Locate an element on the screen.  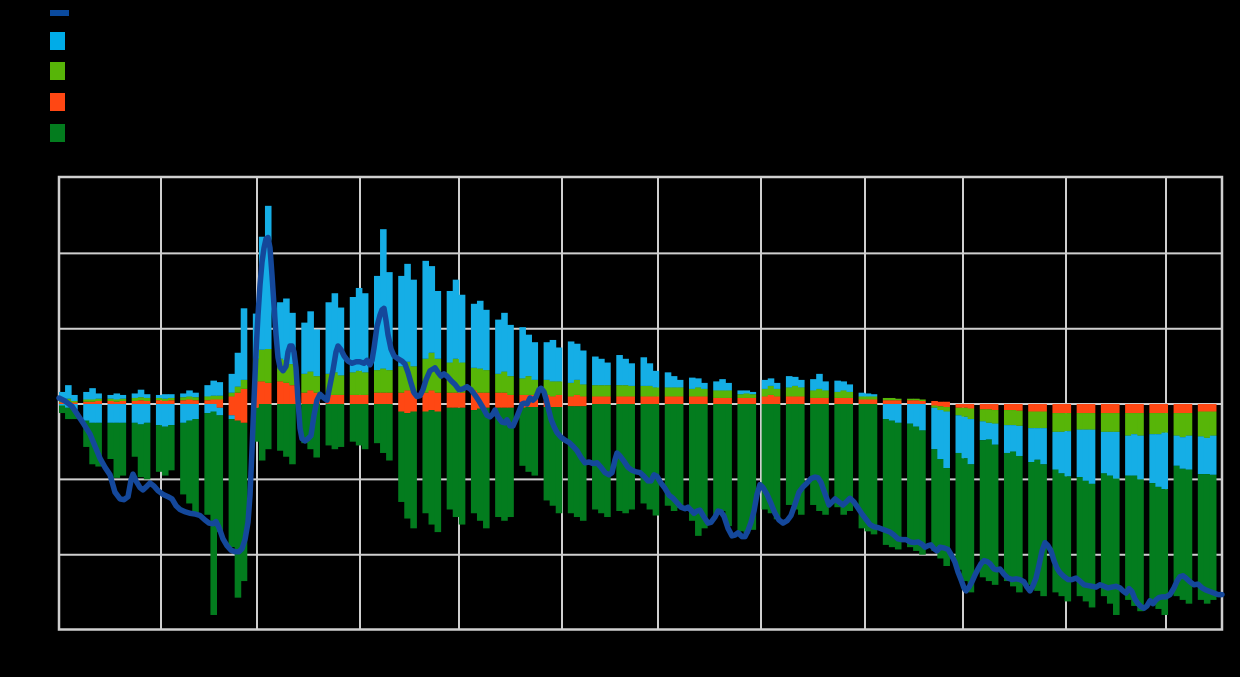
legend-item-light-green-series is located at coordinates (57, 71).